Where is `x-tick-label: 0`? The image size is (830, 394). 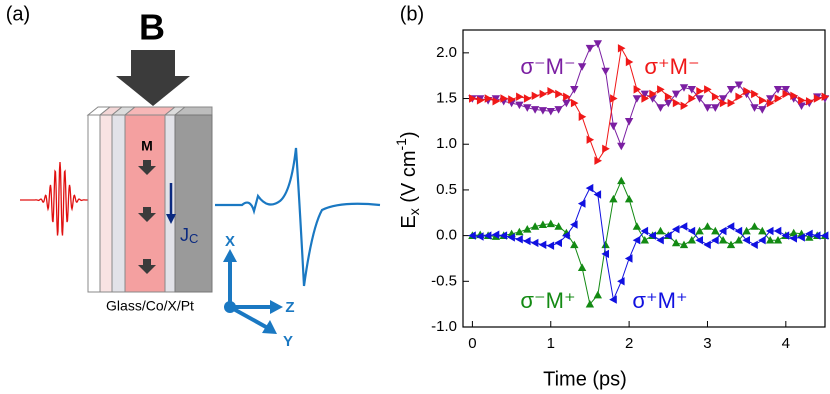 x-tick-label: 0 is located at coordinates (472, 343).